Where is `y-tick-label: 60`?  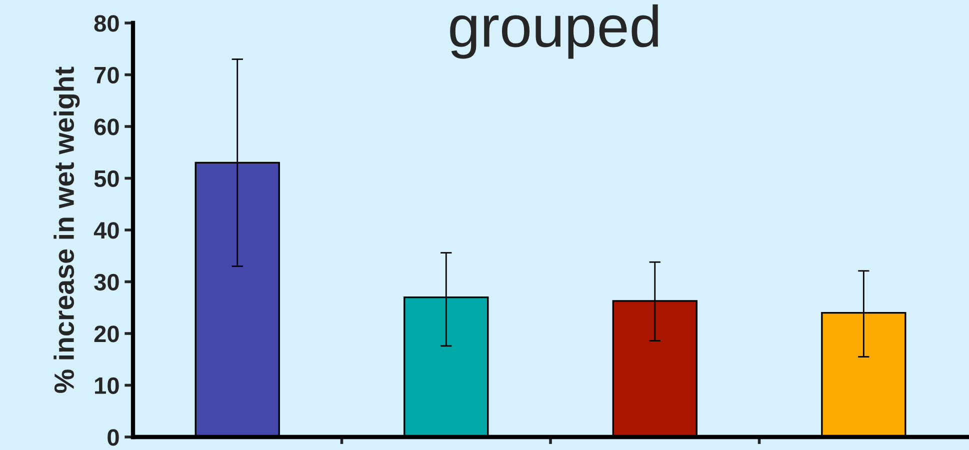
y-tick-label: 60 is located at coordinates (106, 127).